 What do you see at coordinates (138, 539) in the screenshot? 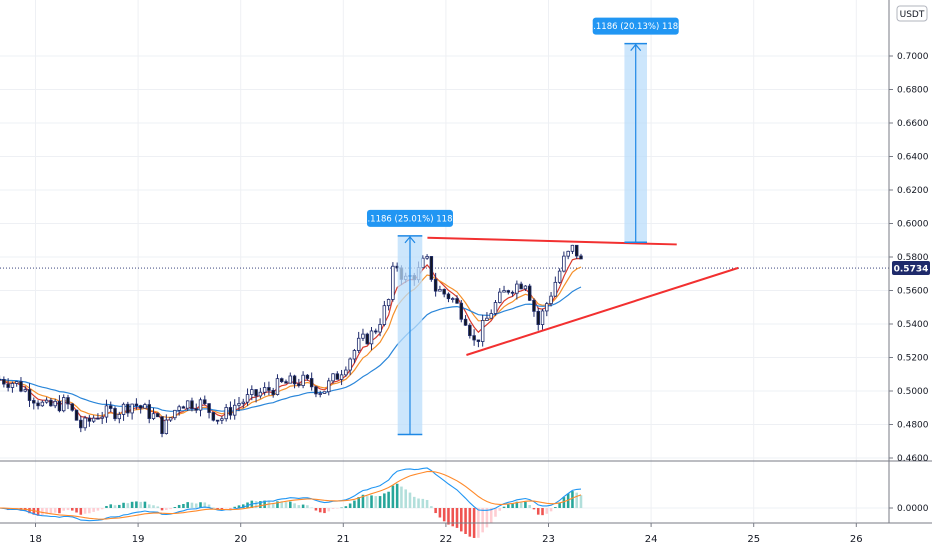
I see `x-tick-label: 19` at bounding box center [138, 539].